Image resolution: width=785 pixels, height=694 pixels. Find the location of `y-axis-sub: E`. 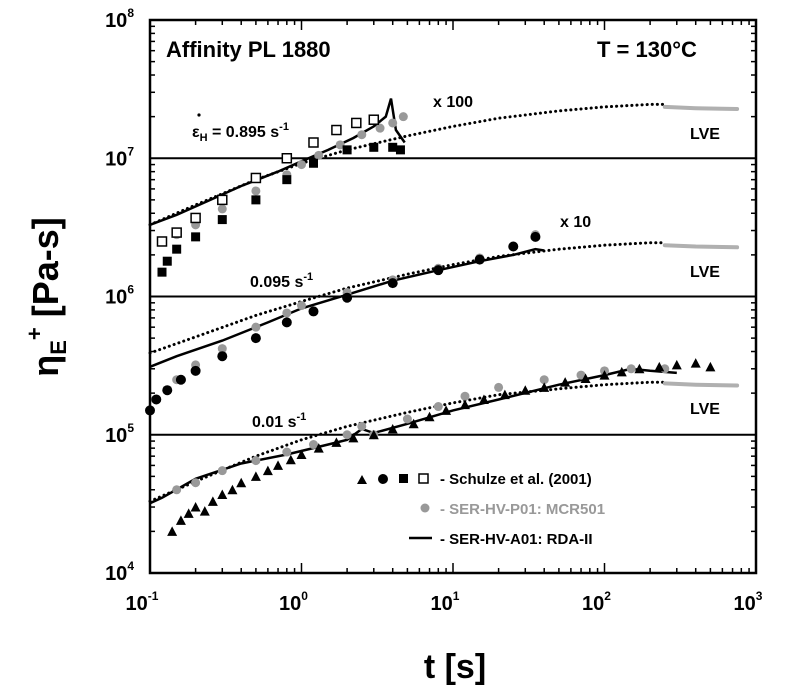

y-axis-sub: E is located at coordinates (58, 347).